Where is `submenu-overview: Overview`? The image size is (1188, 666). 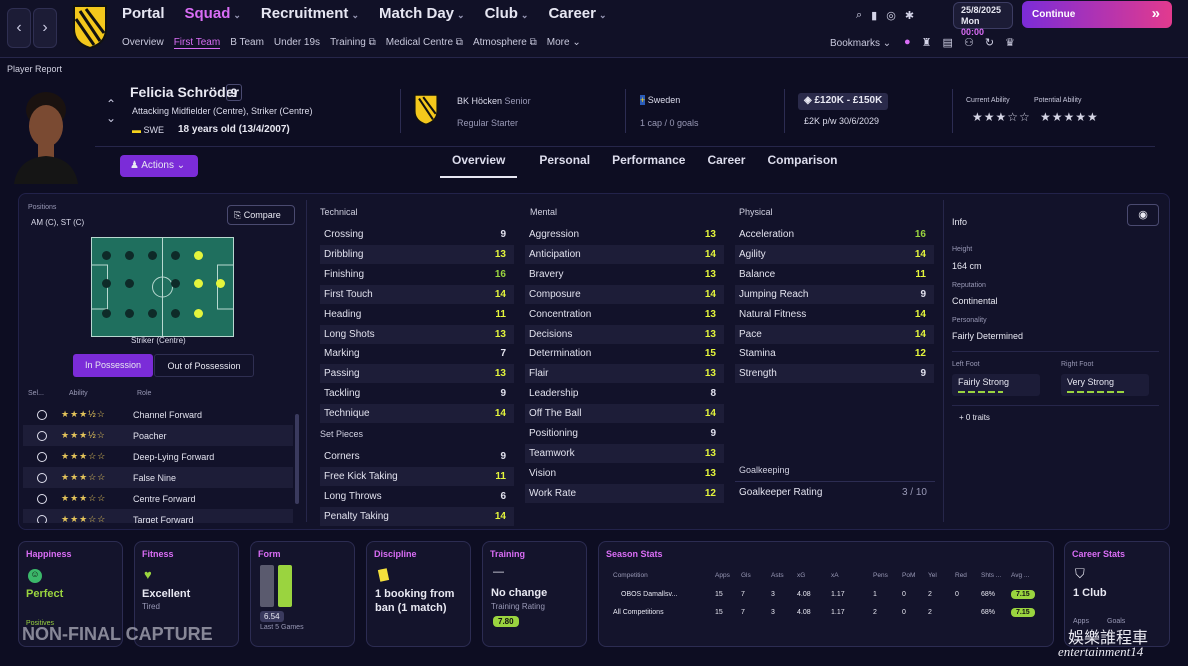
submenu-overview: Overview is located at coordinates (143, 42).